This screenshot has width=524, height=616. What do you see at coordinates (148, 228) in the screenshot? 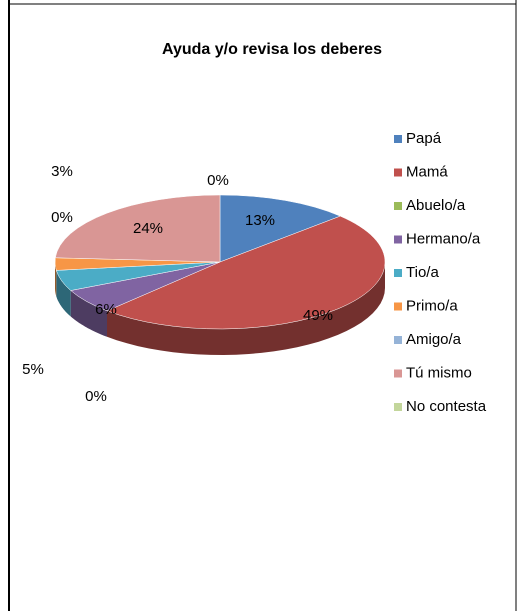
I see `data-label: 24%` at bounding box center [148, 228].